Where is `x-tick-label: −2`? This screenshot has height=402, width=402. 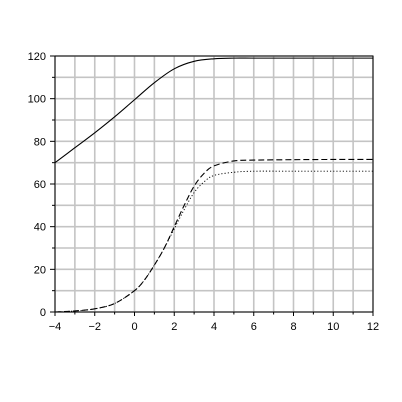 x-tick-label: −2 is located at coordinates (94, 327).